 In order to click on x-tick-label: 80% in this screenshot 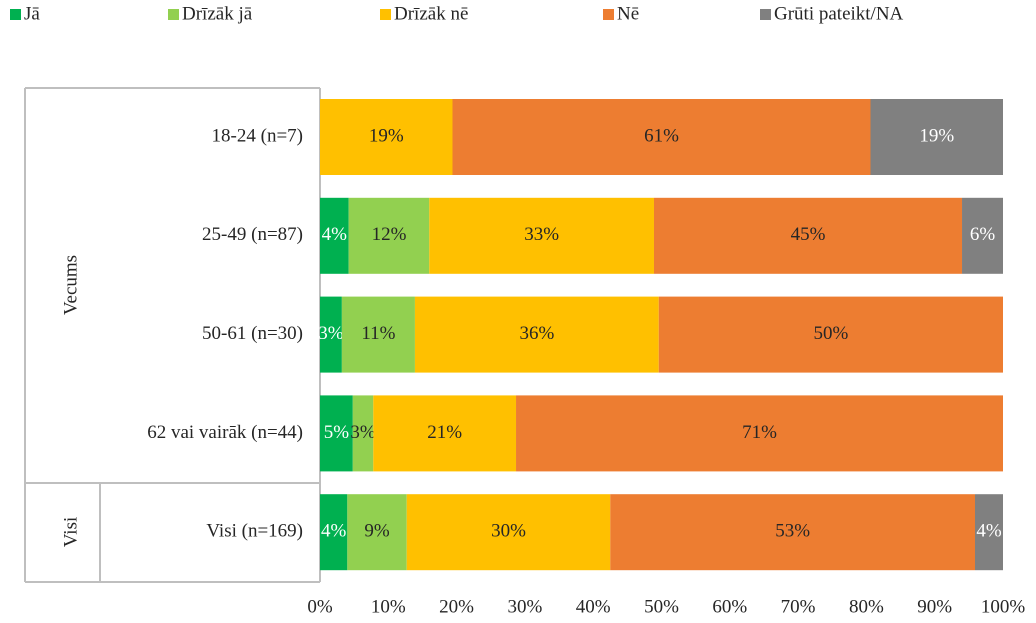, I will do `click(866, 606)`.